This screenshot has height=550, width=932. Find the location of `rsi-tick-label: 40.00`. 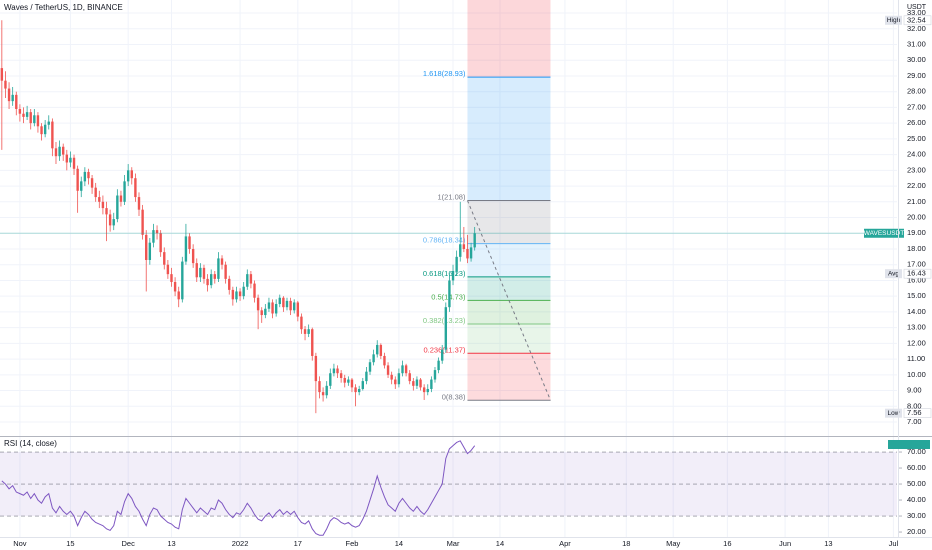

rsi-tick-label: 40.00 is located at coordinates (916, 499).